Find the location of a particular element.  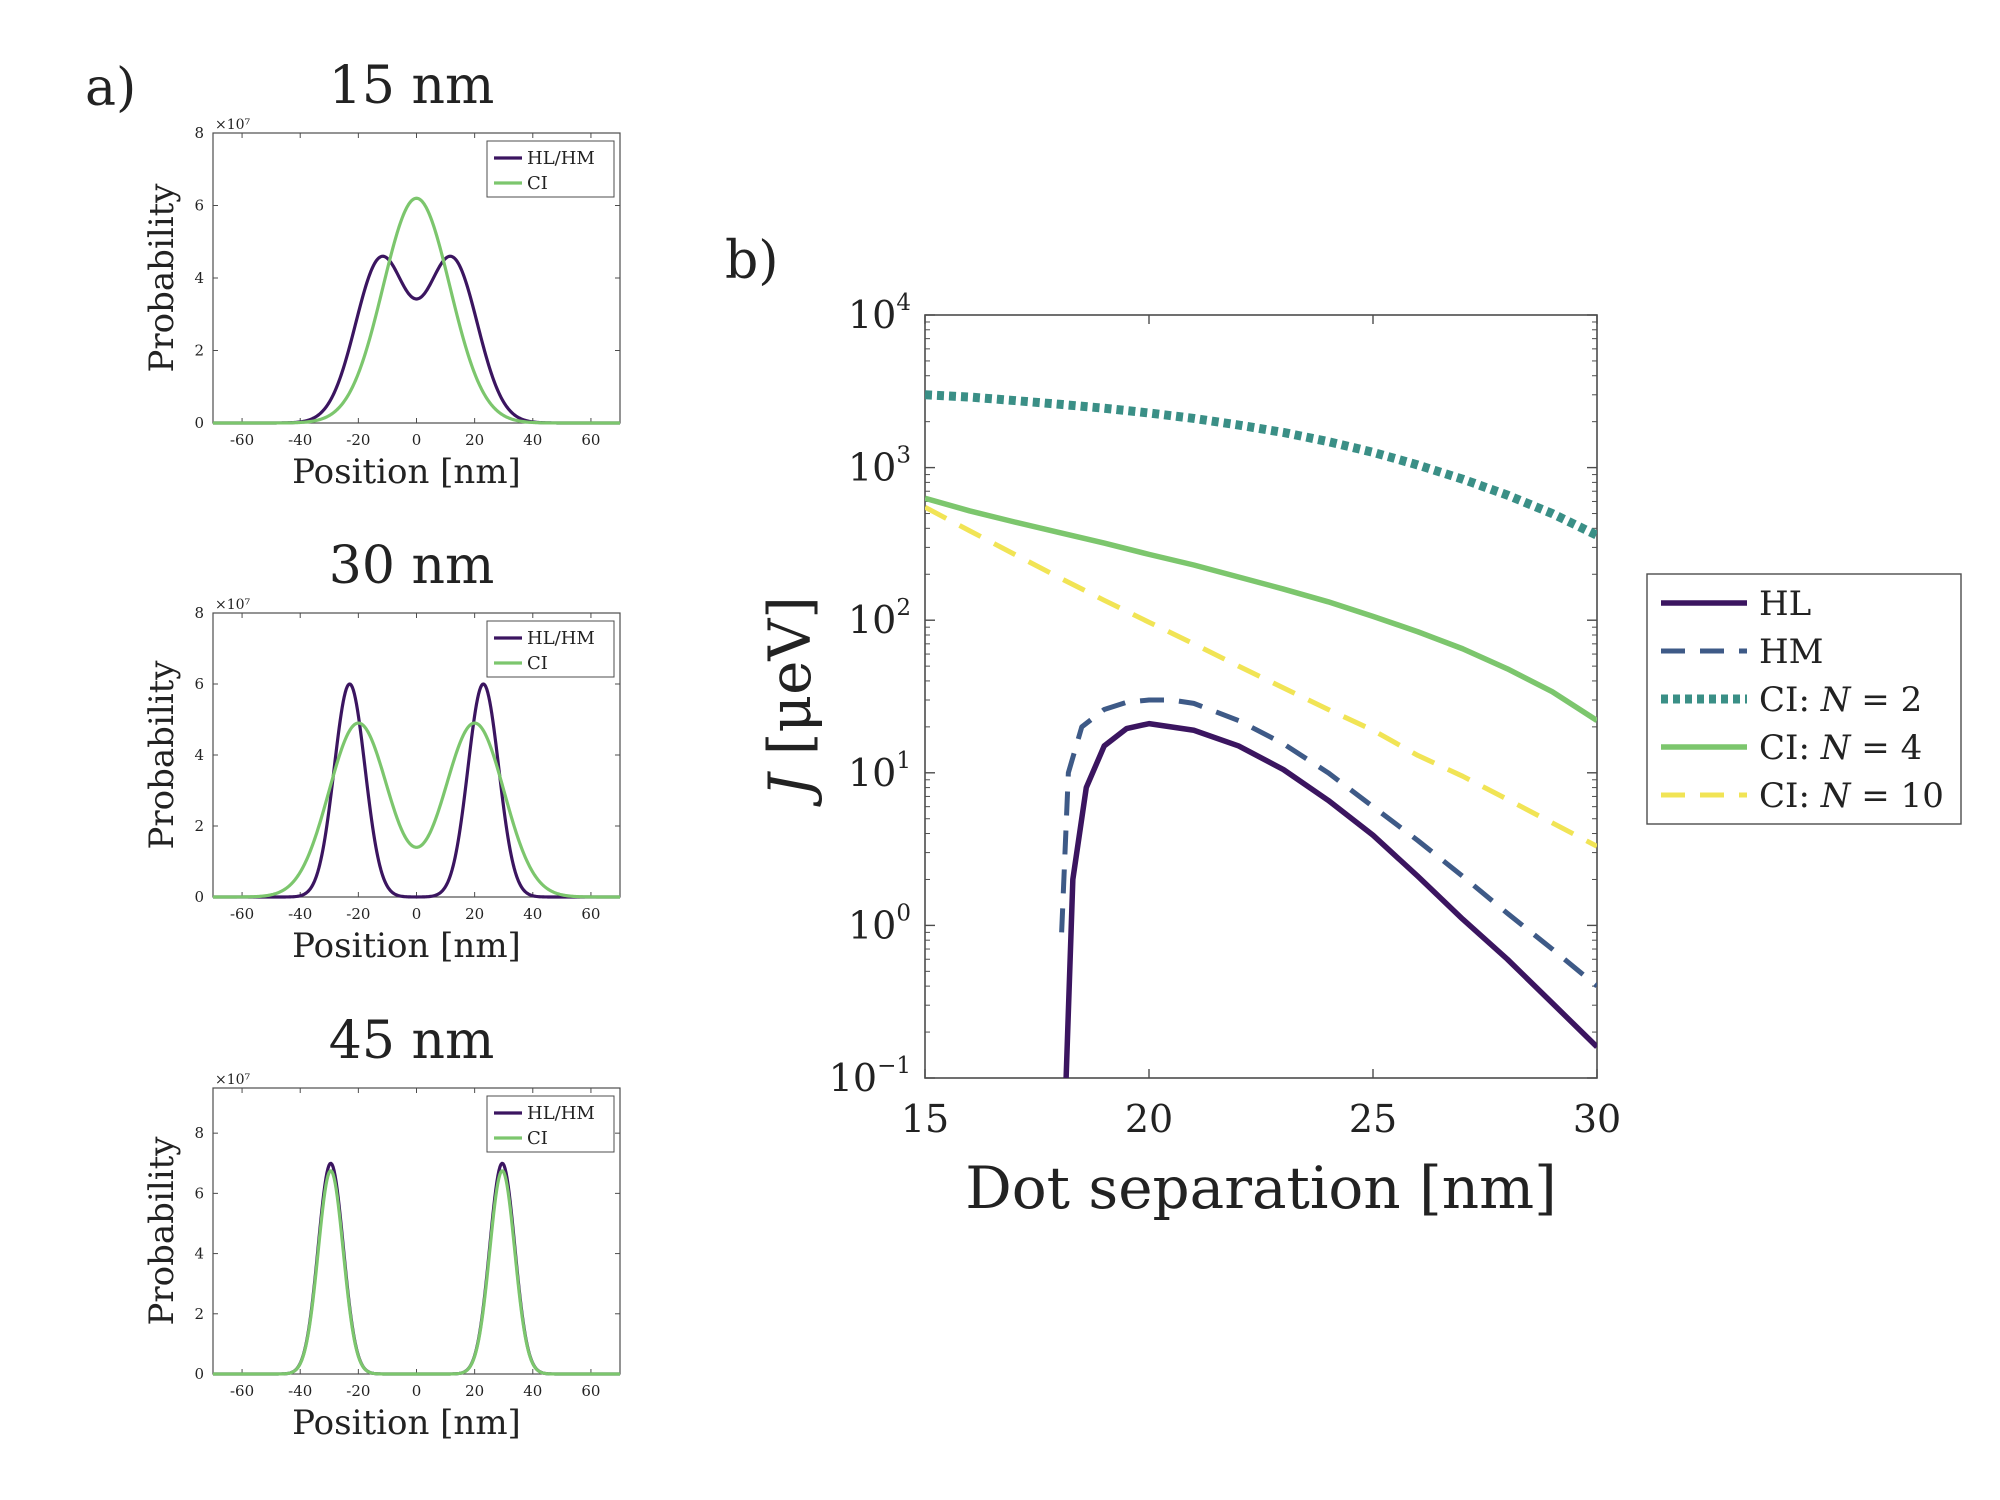

x-axis-label: Dot separation [nm] is located at coordinates (1260, 1188).